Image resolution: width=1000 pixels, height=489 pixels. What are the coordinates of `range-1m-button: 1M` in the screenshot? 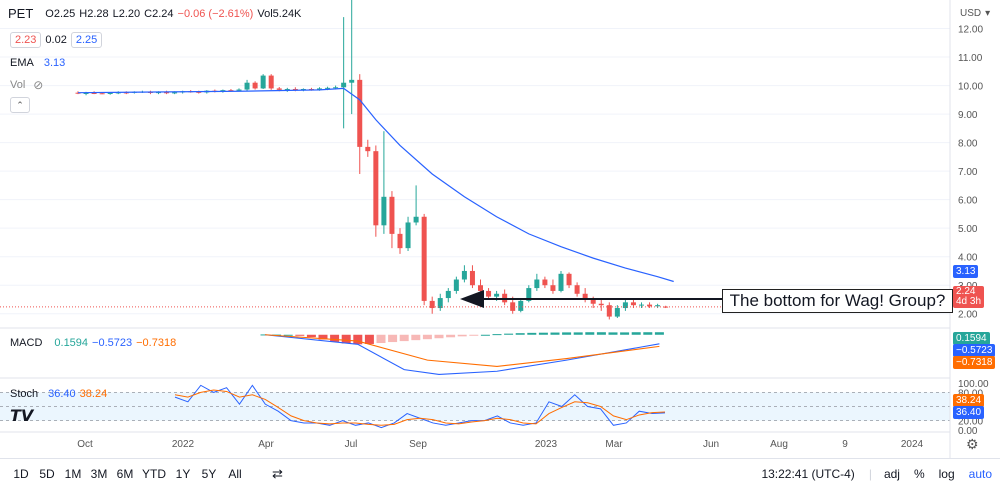 It's located at (73, 474).